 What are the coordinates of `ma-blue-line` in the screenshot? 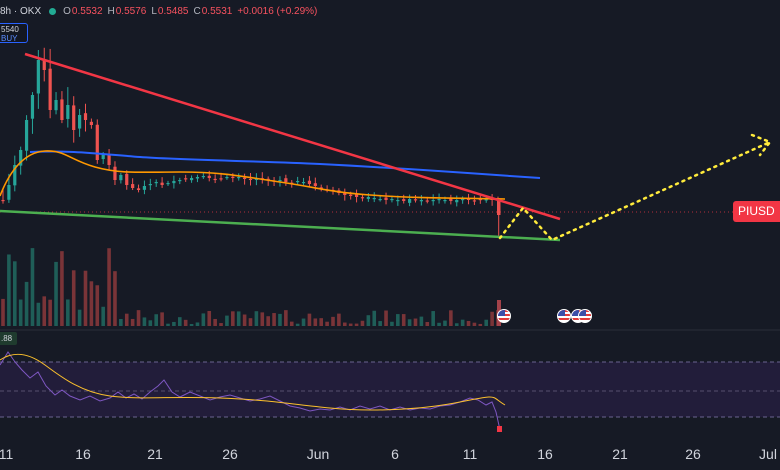 It's located at (285, 164).